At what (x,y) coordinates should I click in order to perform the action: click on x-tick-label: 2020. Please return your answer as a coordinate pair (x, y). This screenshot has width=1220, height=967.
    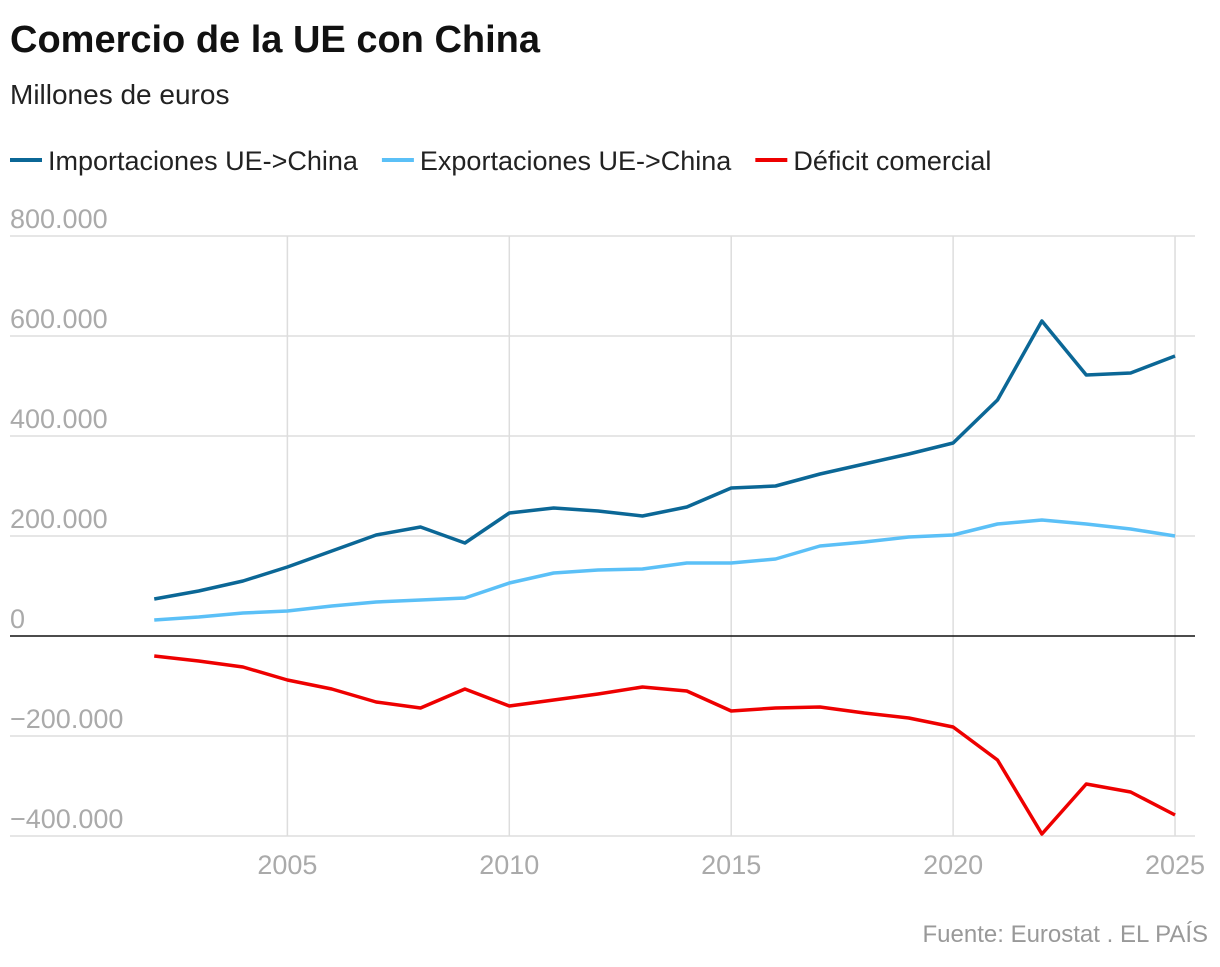
    Looking at the image, I should click on (953, 865).